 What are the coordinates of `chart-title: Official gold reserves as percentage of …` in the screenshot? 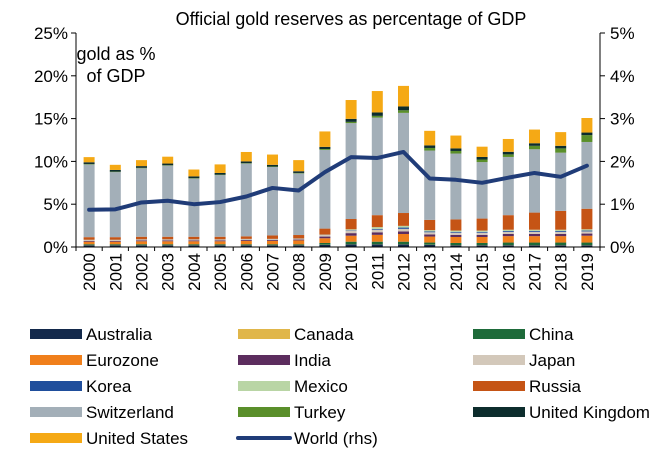 It's located at (351, 19).